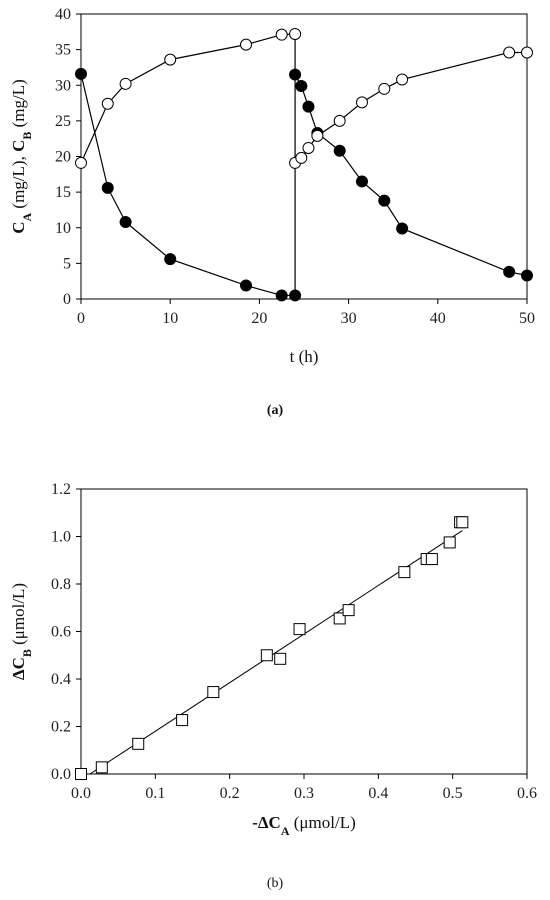 This screenshot has width=550, height=900. Describe the element at coordinates (63, 85) in the screenshot. I see `y-tick-label: 30` at that location.